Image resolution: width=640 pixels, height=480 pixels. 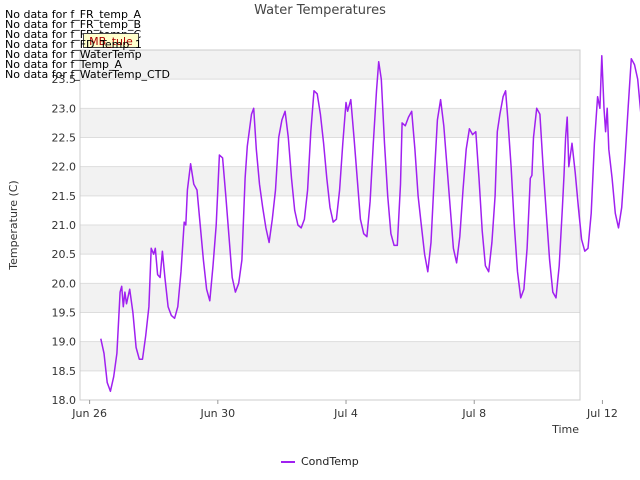 I want to click on legend-label-condtemp: CondTemp, so click(x=330, y=461).